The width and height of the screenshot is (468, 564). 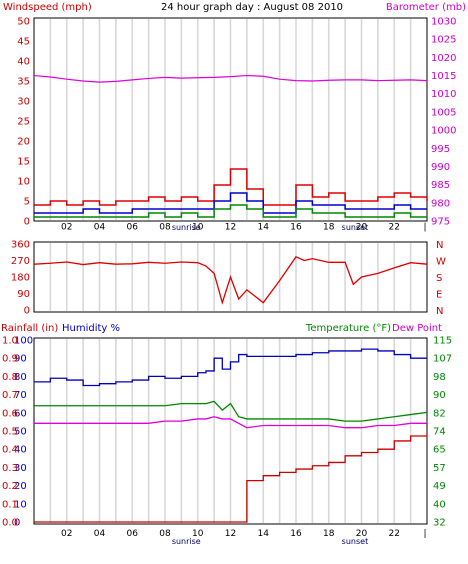 What do you see at coordinates (443, 131) in the screenshot?
I see `chart1-y-right-tick: 1000` at bounding box center [443, 131].